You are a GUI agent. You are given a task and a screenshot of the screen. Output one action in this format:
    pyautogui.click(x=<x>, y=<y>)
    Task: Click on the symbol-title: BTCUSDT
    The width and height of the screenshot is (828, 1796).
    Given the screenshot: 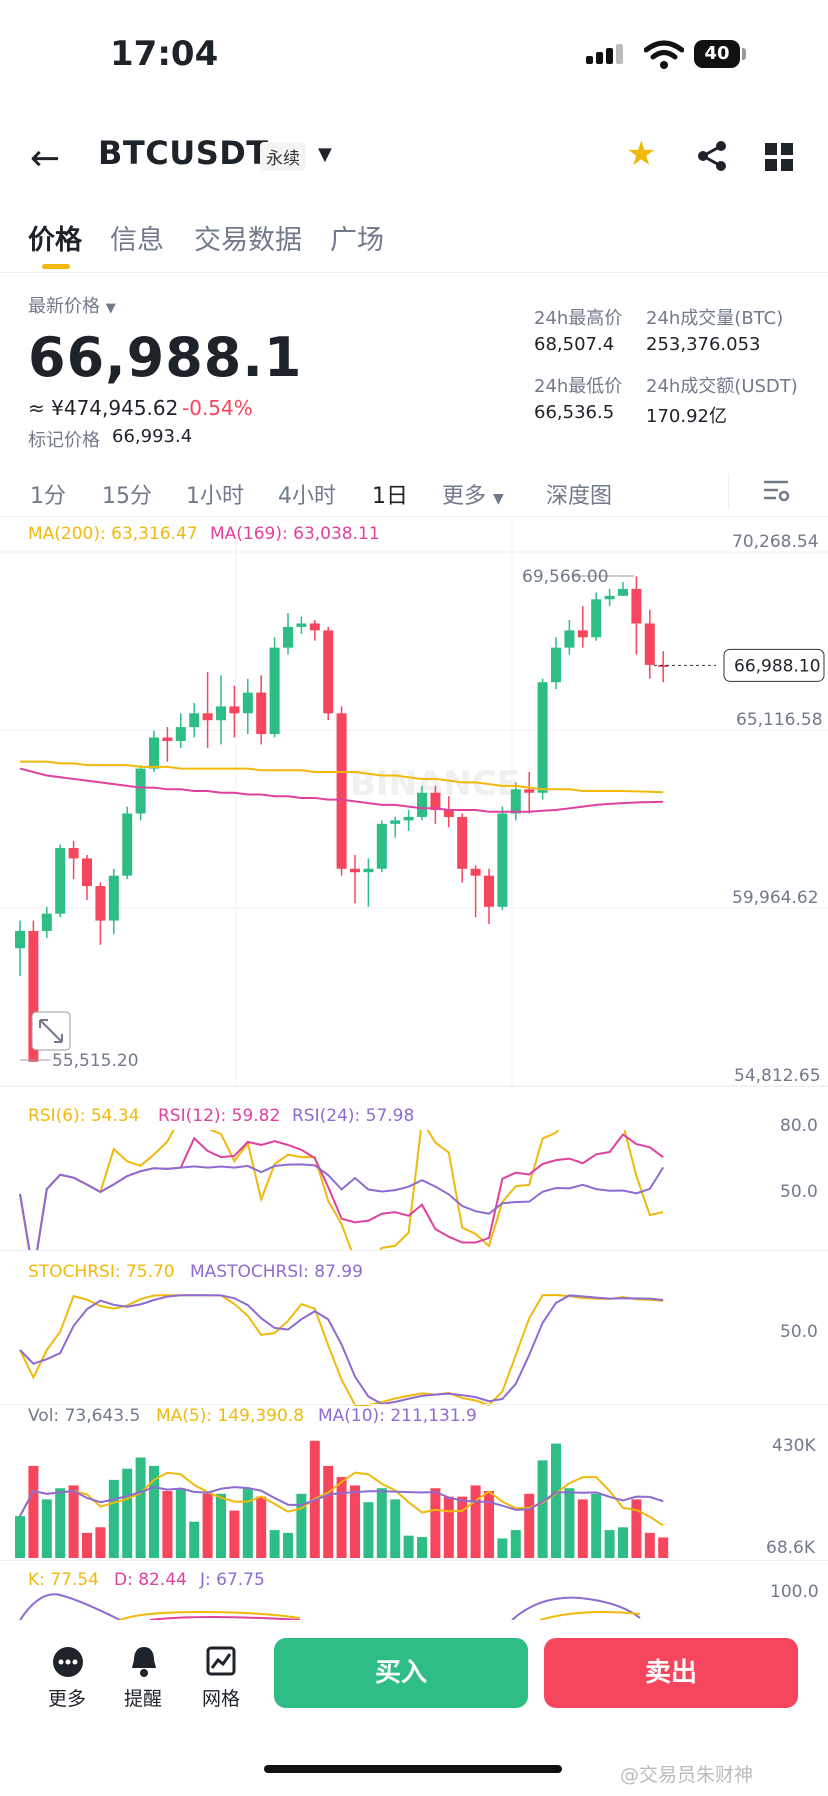 What is the action you would take?
    pyautogui.click(x=183, y=153)
    